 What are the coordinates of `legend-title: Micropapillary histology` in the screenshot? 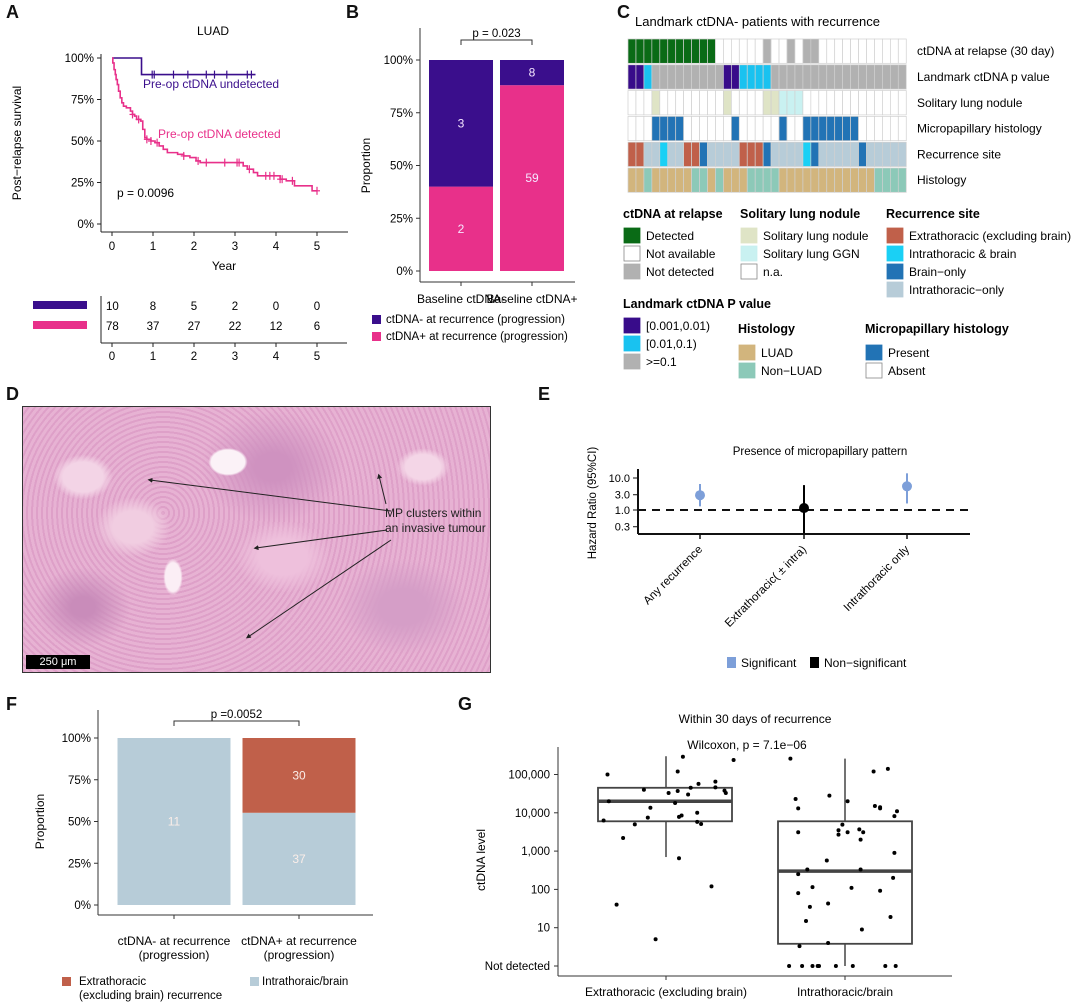 It's located at (937, 329).